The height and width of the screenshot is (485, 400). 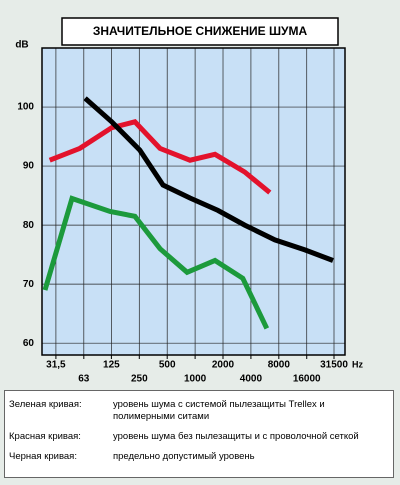 What do you see at coordinates (43, 456) in the screenshot?
I see `legend-label: Черная кривая:` at bounding box center [43, 456].